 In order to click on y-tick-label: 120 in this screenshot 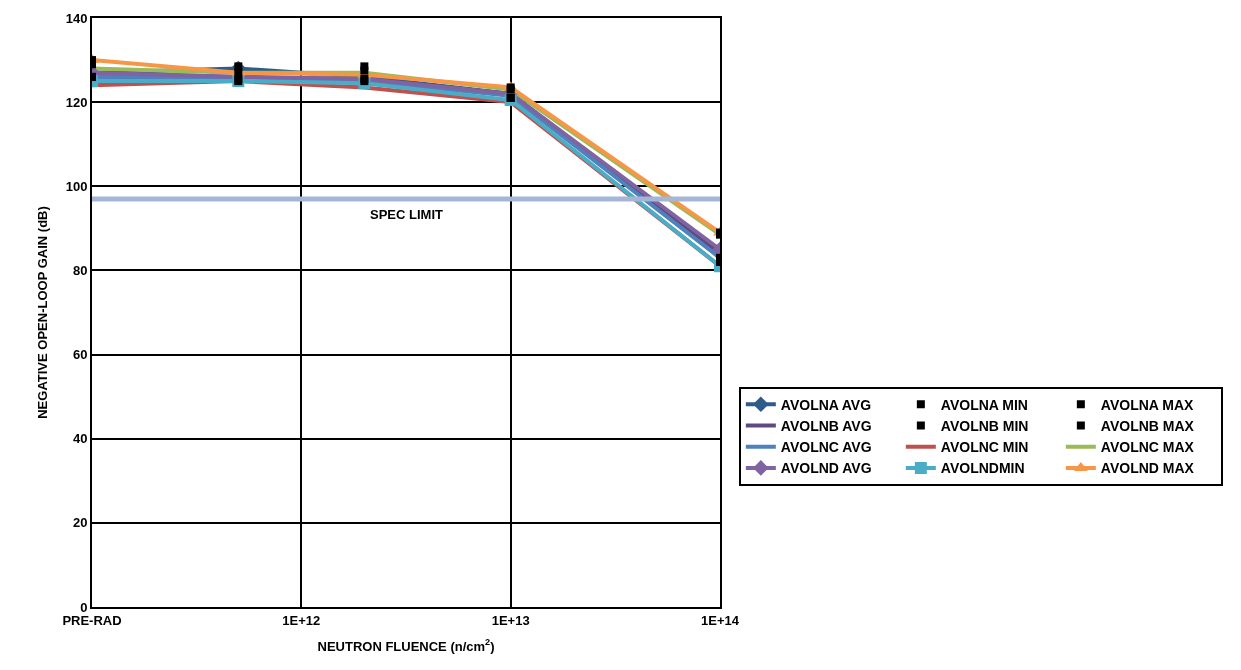, I will do `click(76, 102)`.